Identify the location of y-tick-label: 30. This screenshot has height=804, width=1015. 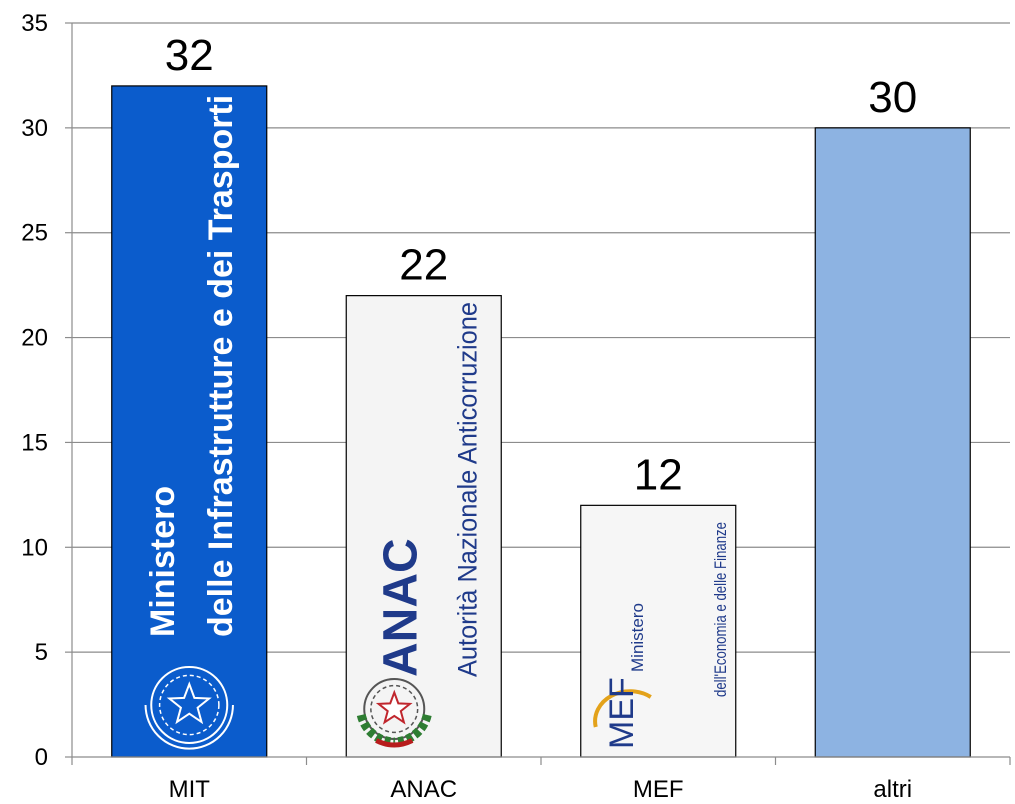
(34, 128).